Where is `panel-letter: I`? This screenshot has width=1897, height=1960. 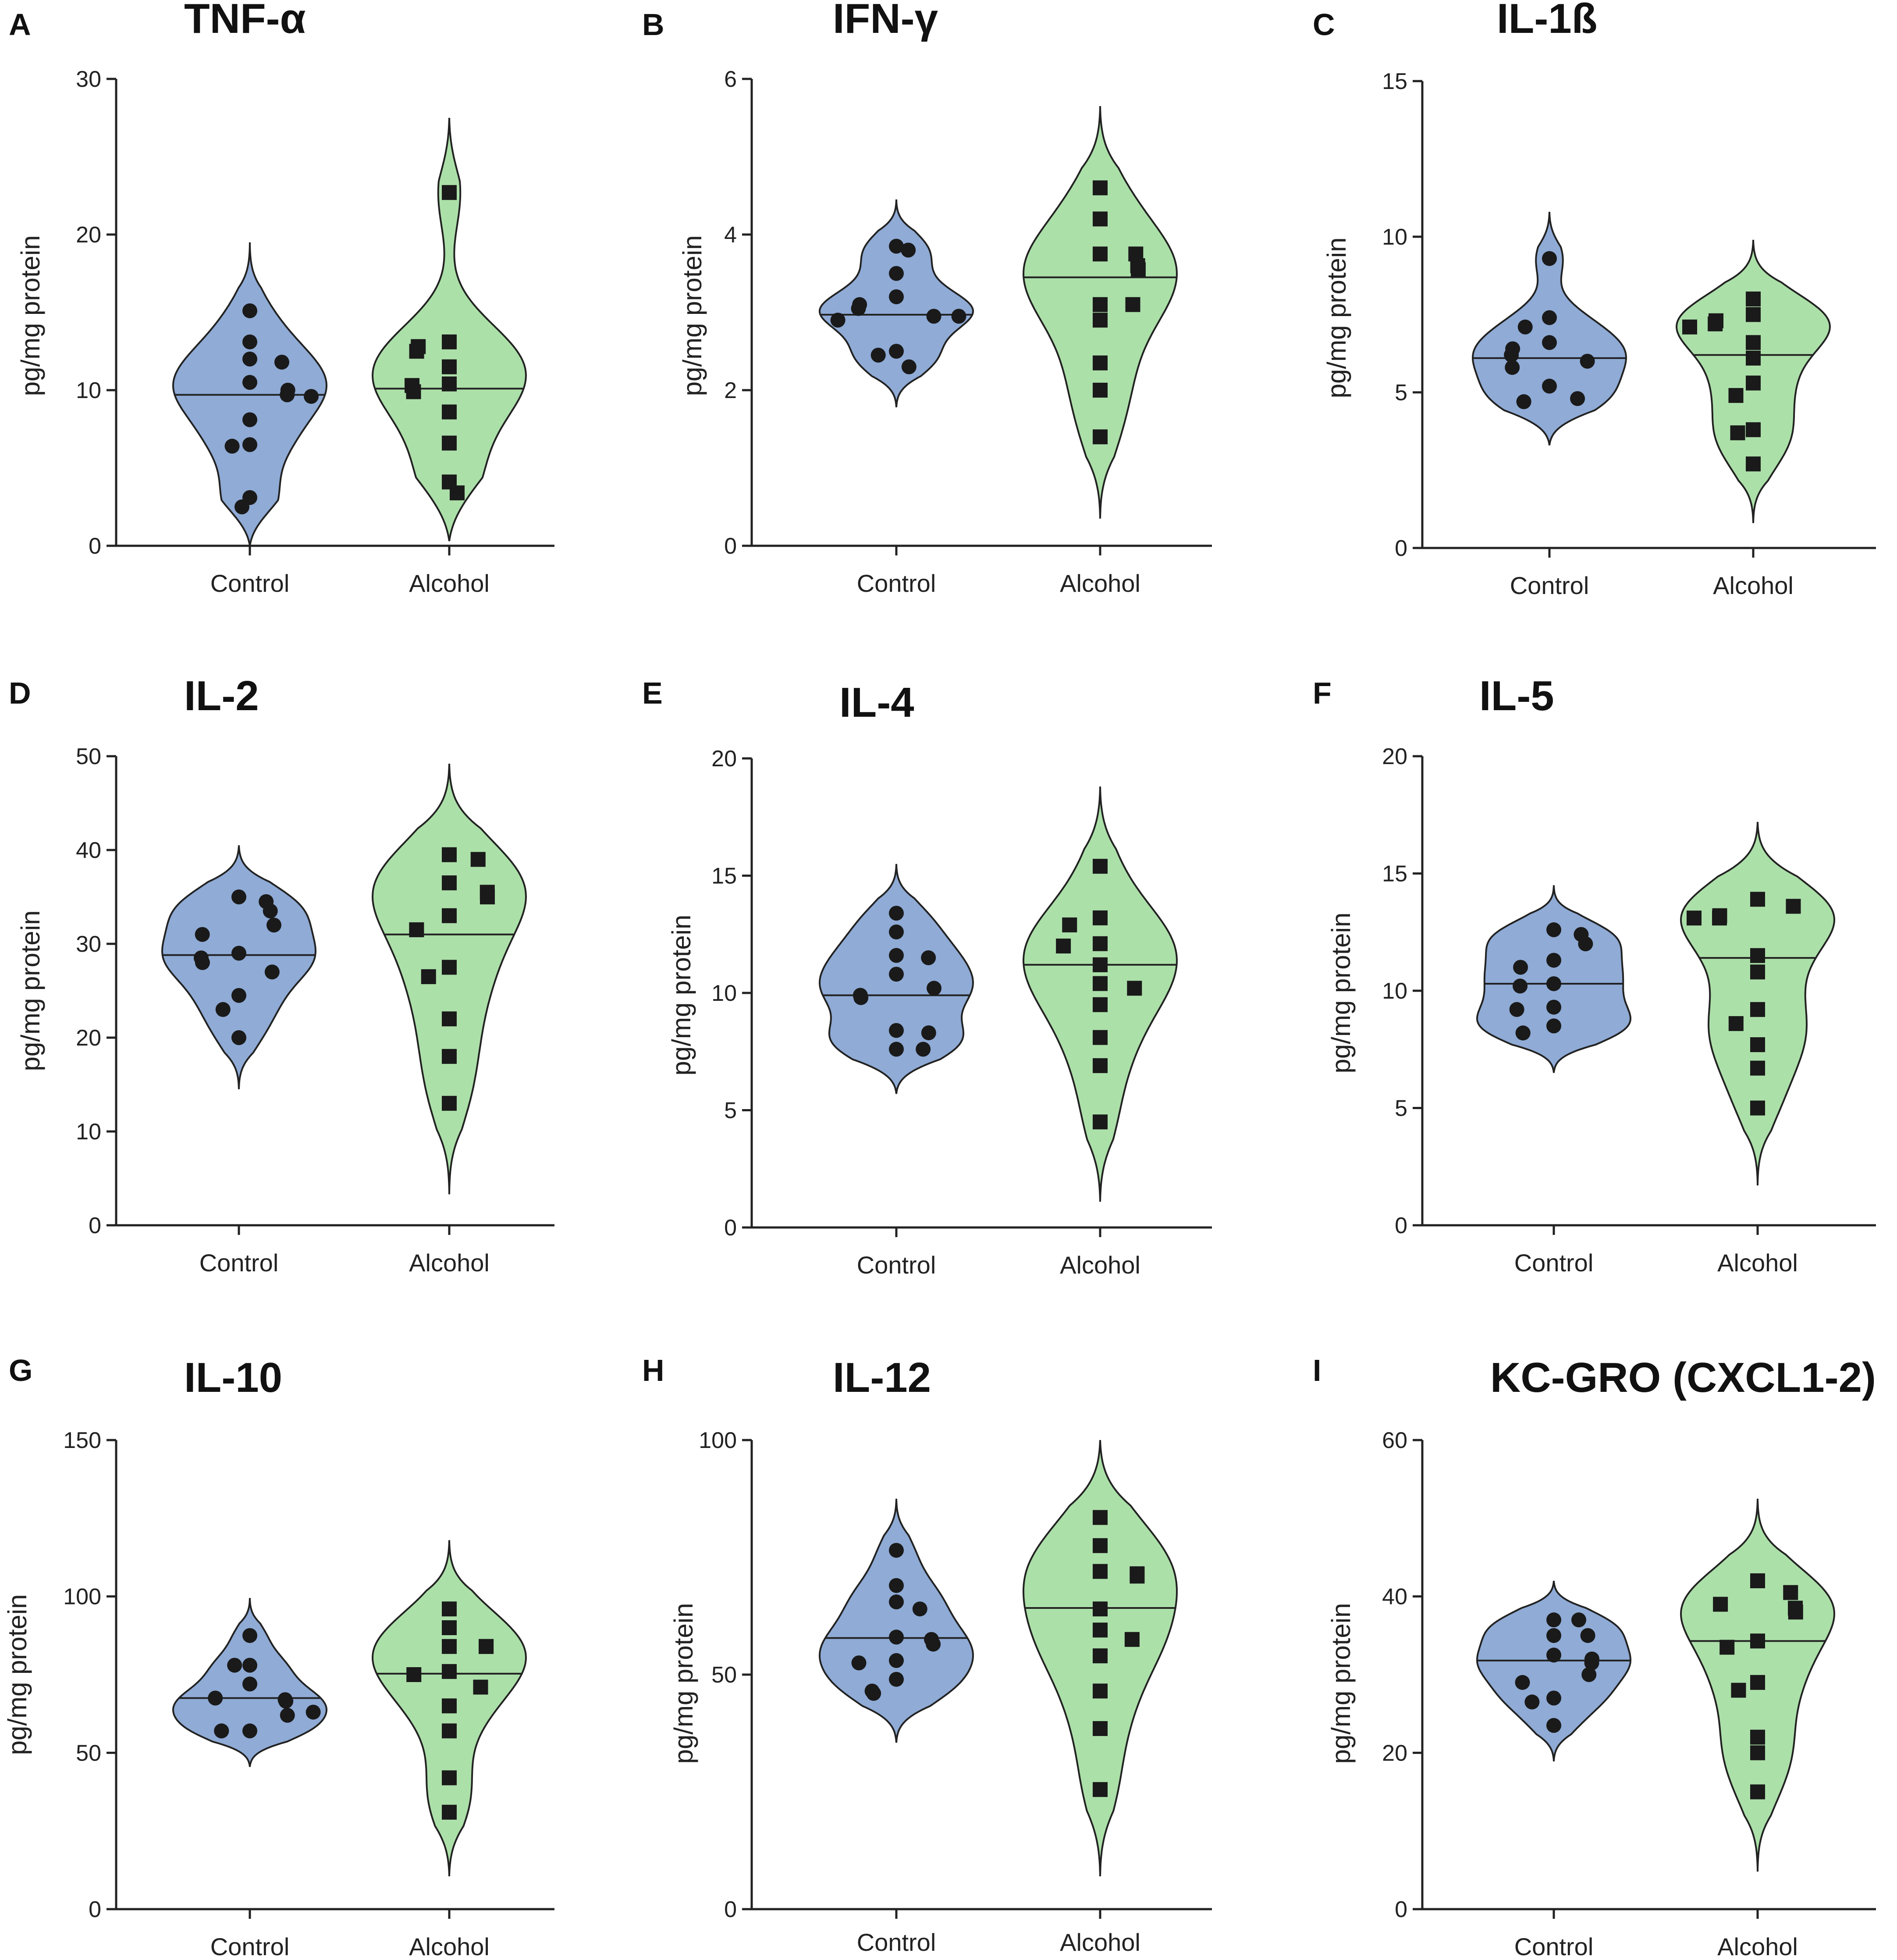
panel-letter: I is located at coordinates (1317, 1370).